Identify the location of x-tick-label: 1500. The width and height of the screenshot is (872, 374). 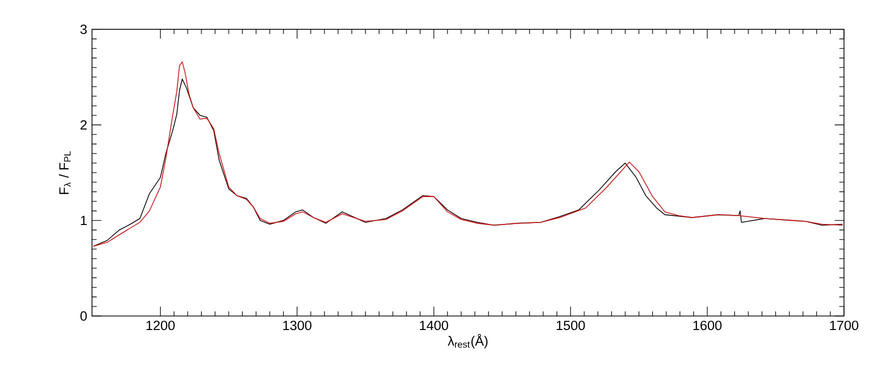
(570, 325).